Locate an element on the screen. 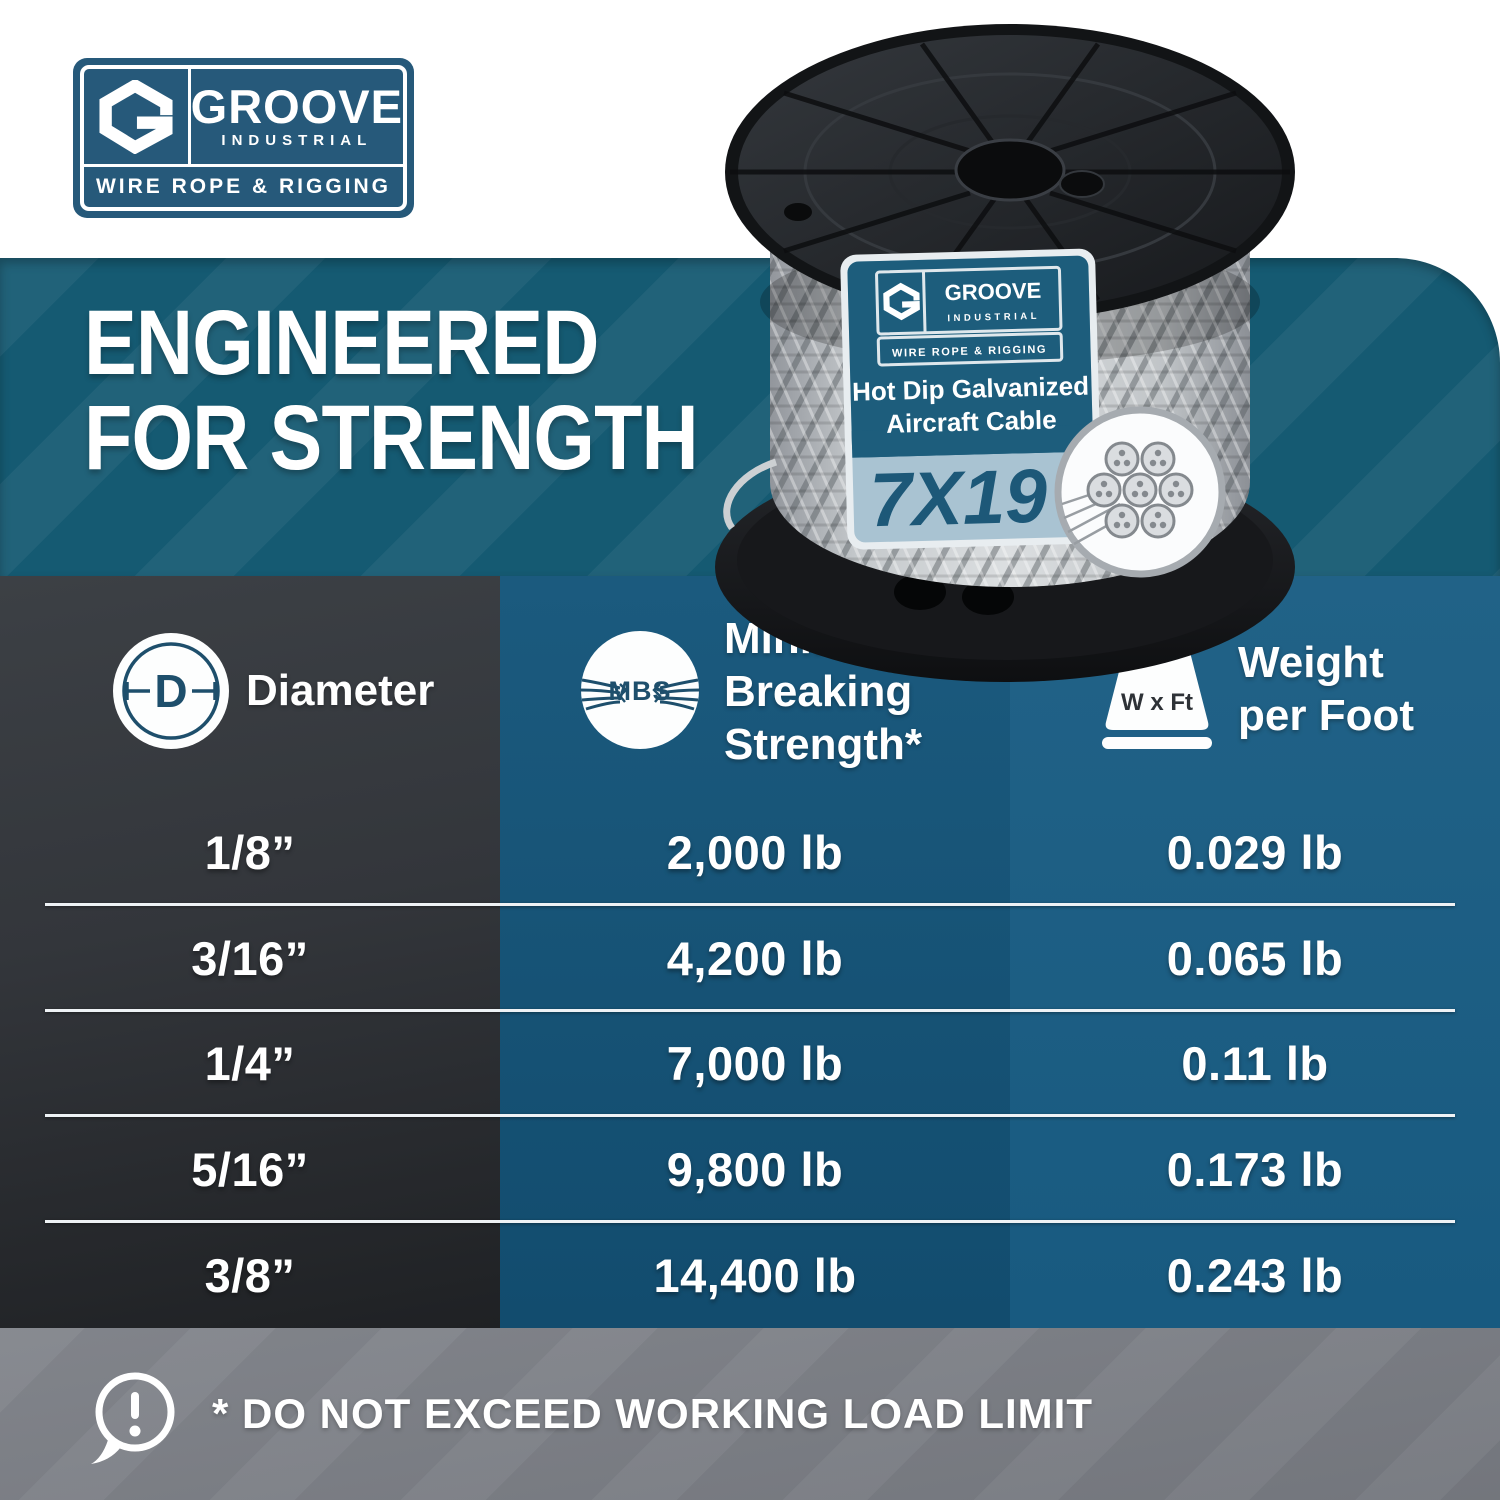 This screenshot has width=1500, height=1500. brand-logo-frame: GROOVE INDUSTRIAL WIRE ROPE & RIGGING is located at coordinates (243, 138).